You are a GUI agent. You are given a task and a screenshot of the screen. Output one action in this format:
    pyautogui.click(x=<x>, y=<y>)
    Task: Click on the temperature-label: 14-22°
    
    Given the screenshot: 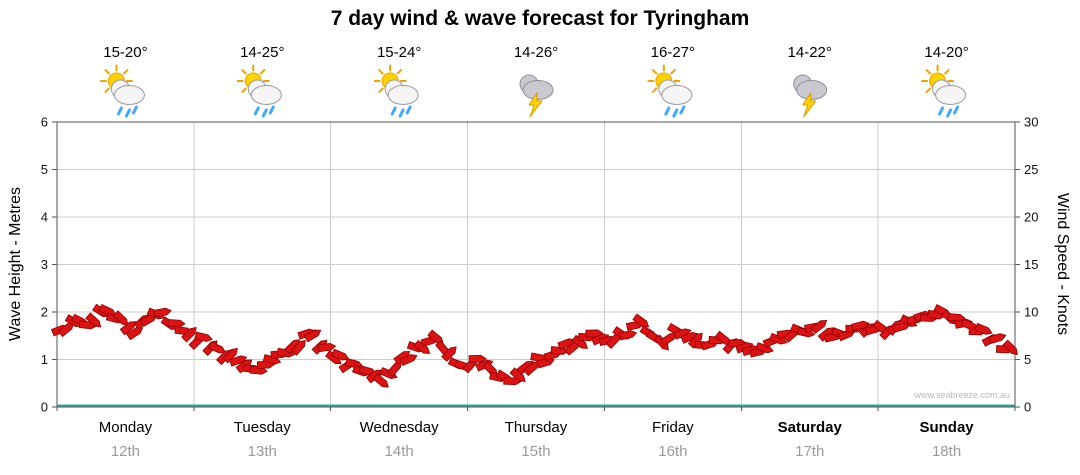 What is the action you would take?
    pyautogui.click(x=810, y=52)
    